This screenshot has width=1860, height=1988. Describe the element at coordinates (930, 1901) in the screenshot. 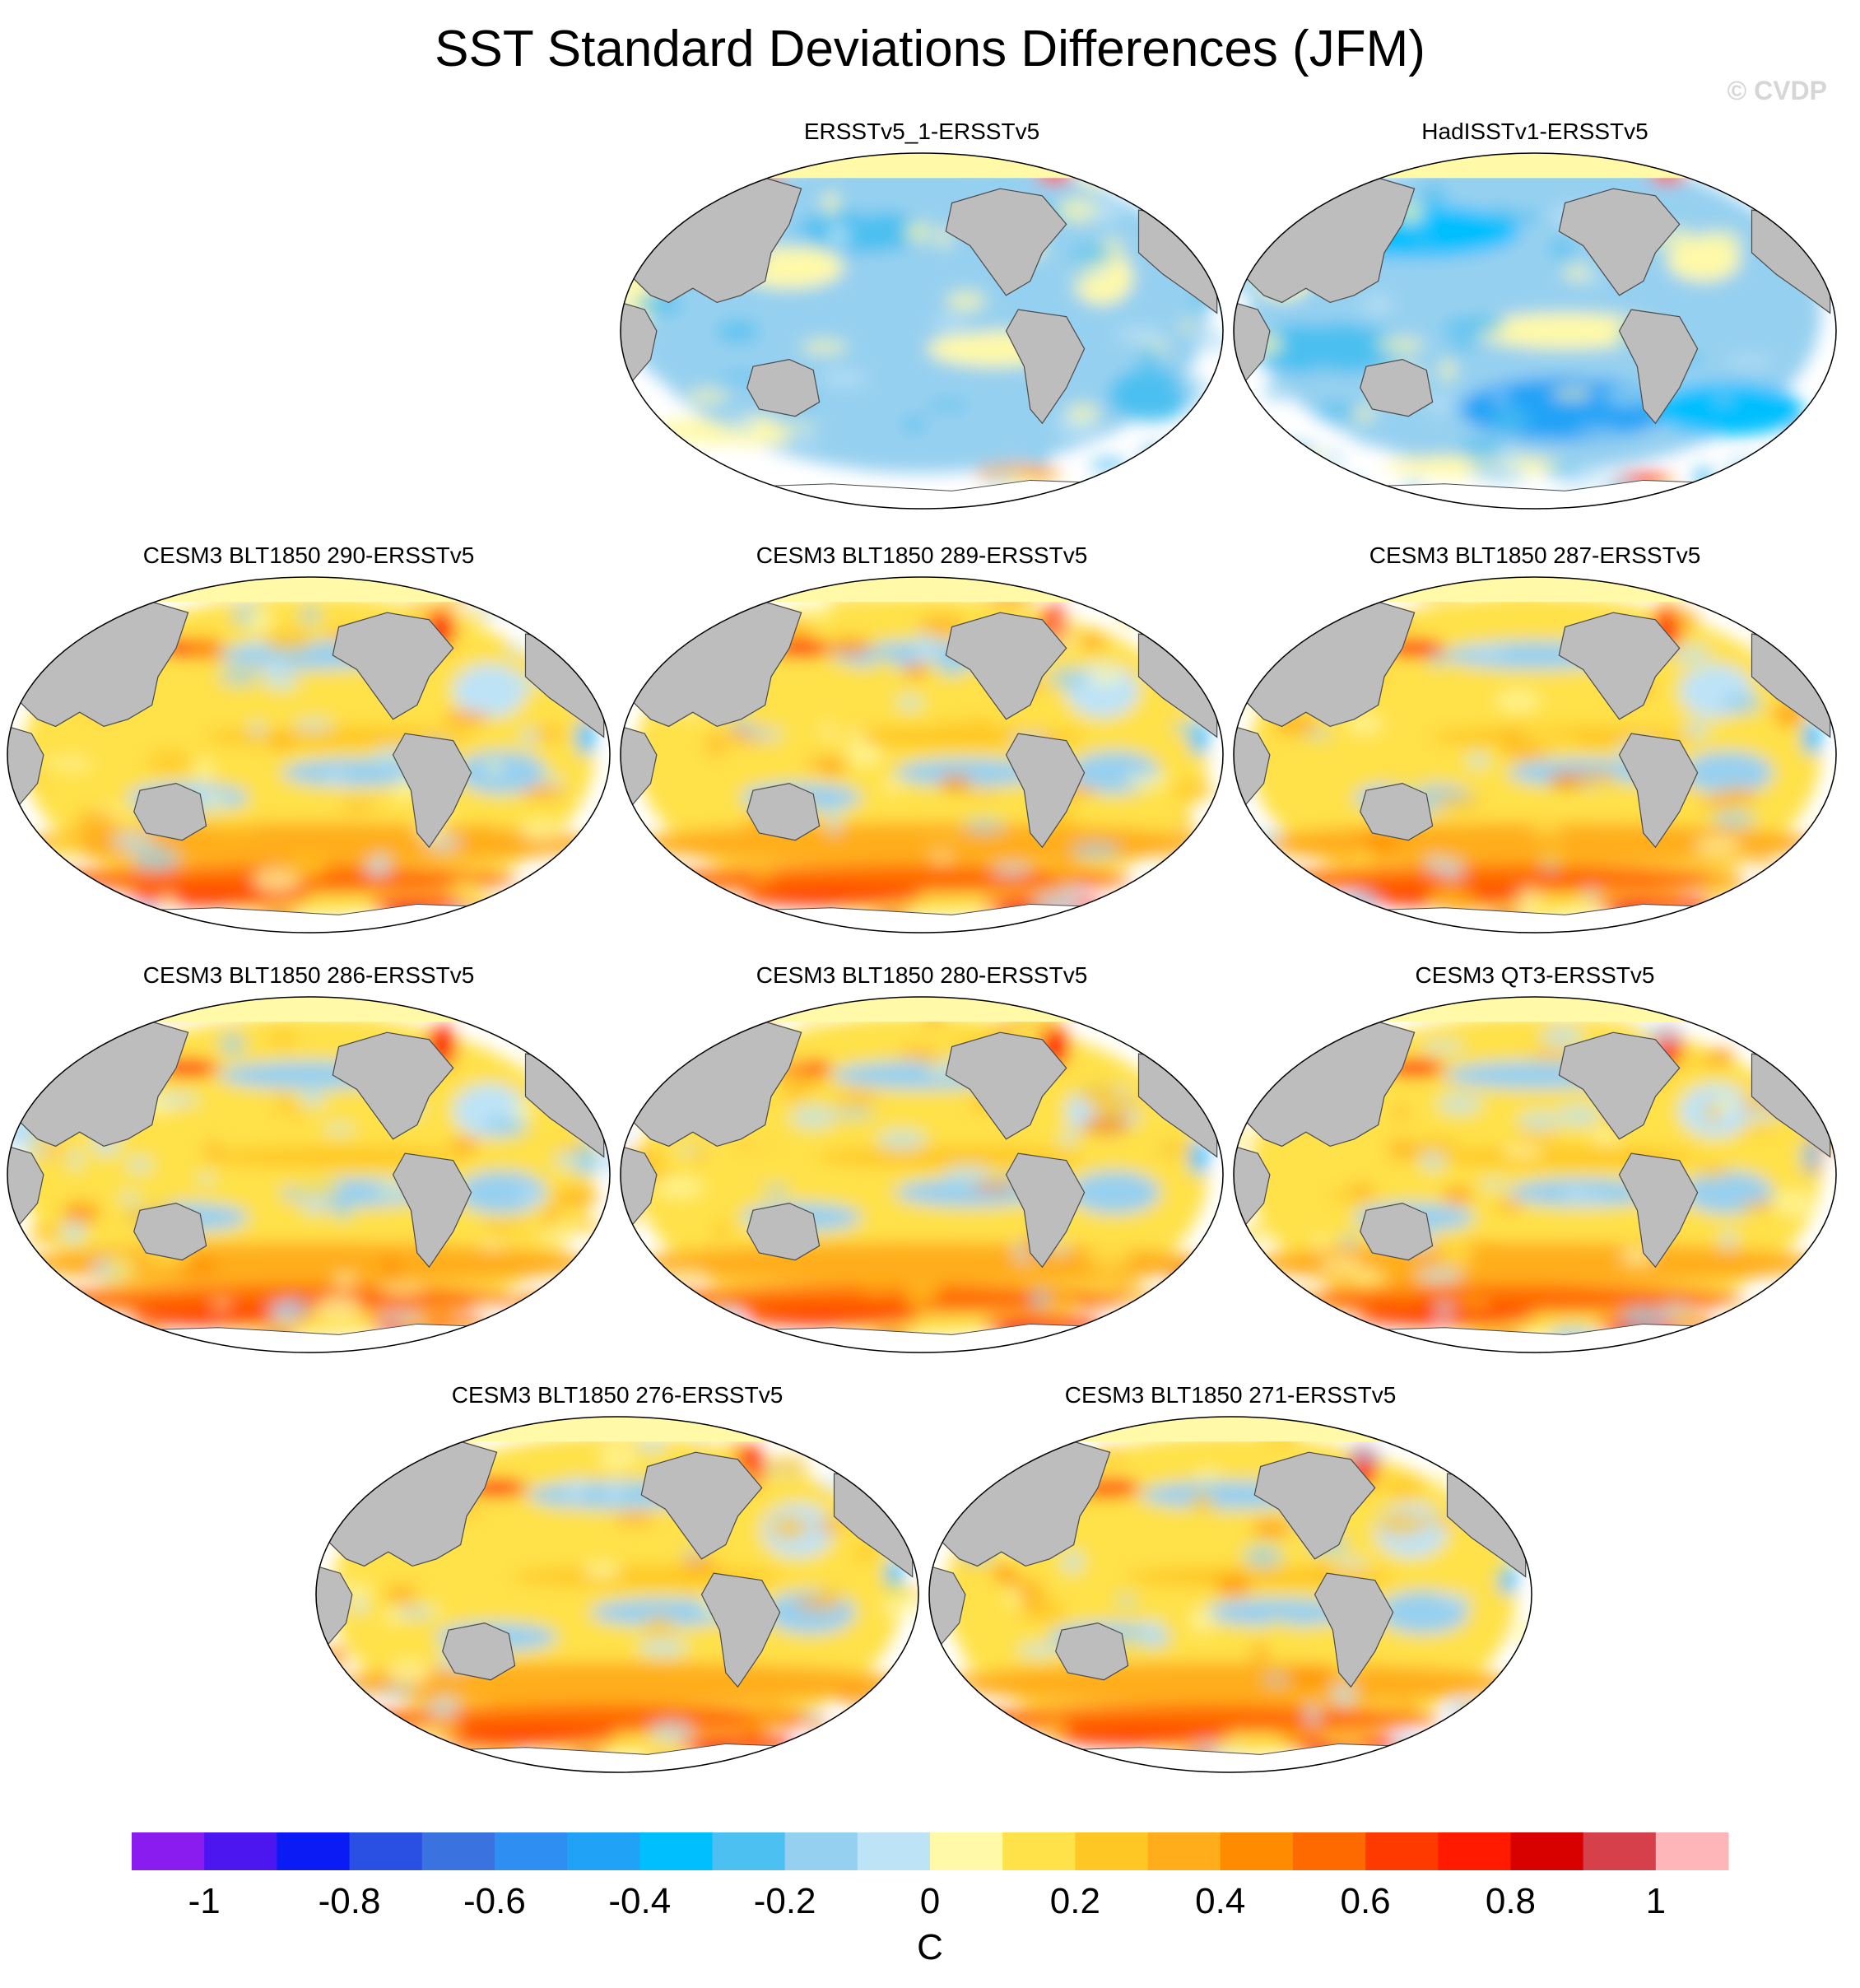

I see `colorbar-tick-label: 0` at that location.